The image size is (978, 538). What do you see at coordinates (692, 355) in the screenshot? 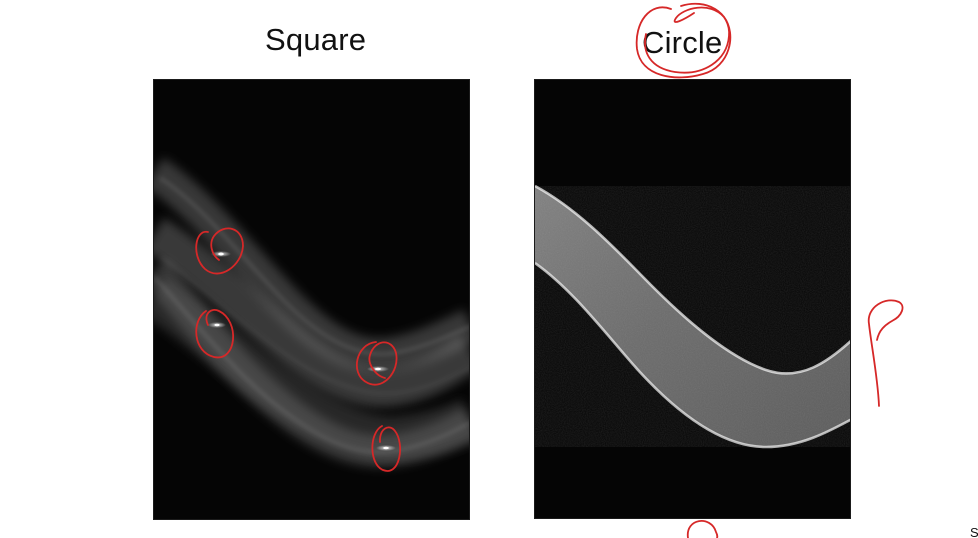
I see `circle-band-lower-edge` at bounding box center [692, 355].